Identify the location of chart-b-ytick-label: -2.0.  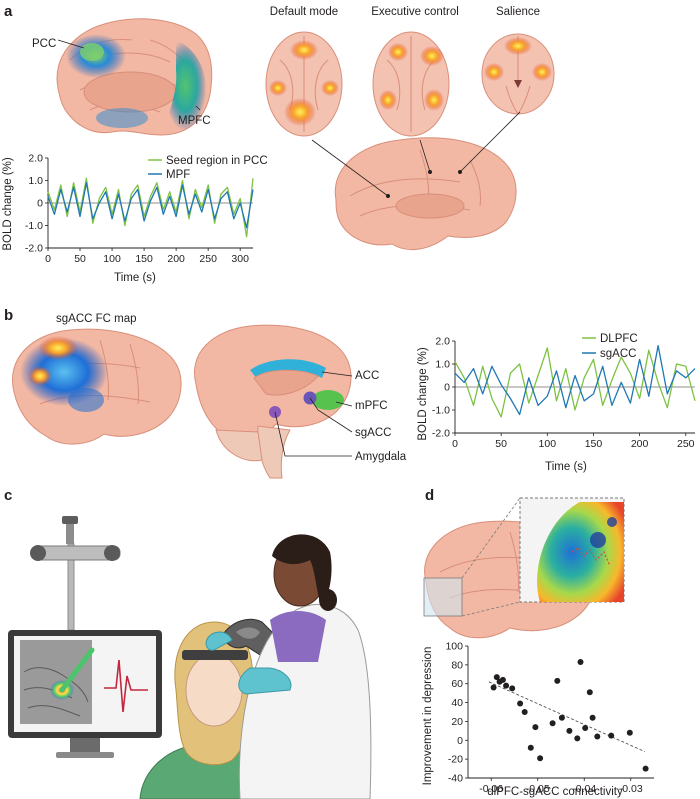
(441, 434).